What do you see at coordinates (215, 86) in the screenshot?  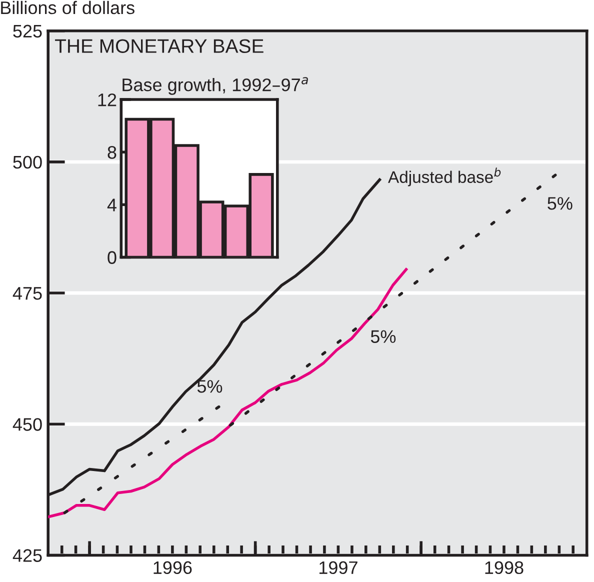 I see `chart-title: Base growth, 1992–97$^{a}$` at bounding box center [215, 86].